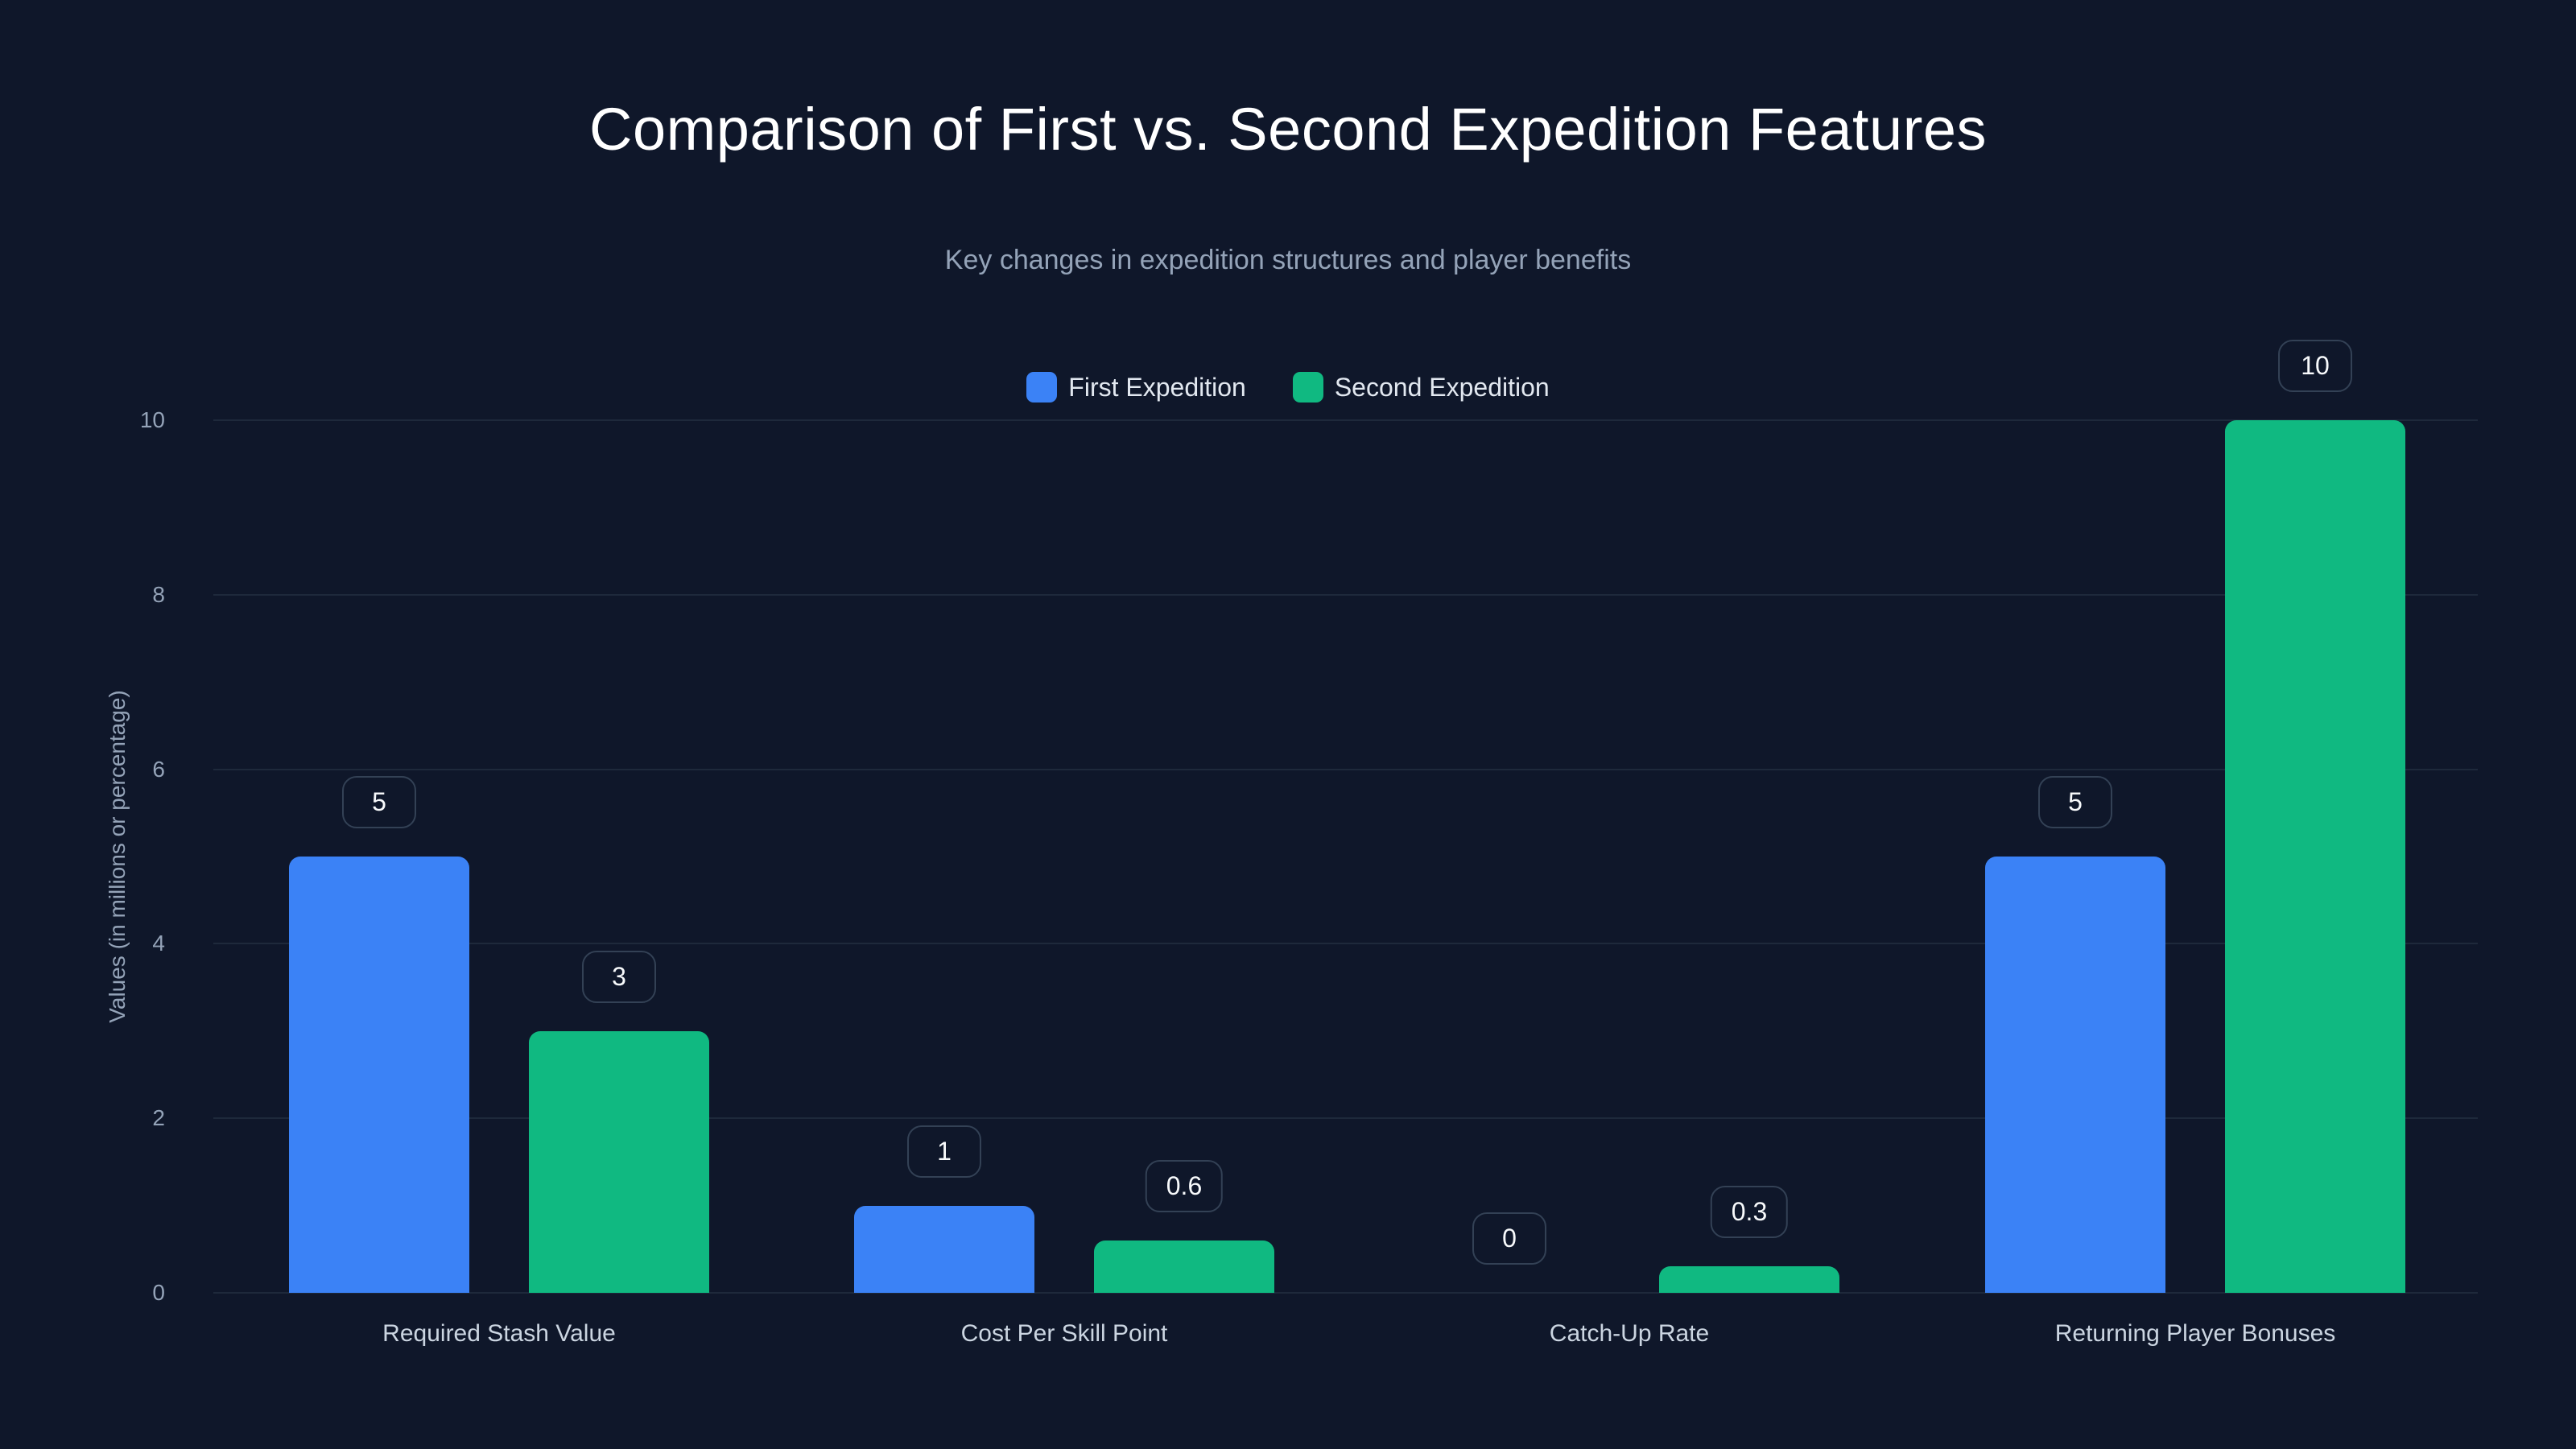 This screenshot has height=1449, width=2576. Describe the element at coordinates (152, 419) in the screenshot. I see `y-tick-label: 10` at that location.